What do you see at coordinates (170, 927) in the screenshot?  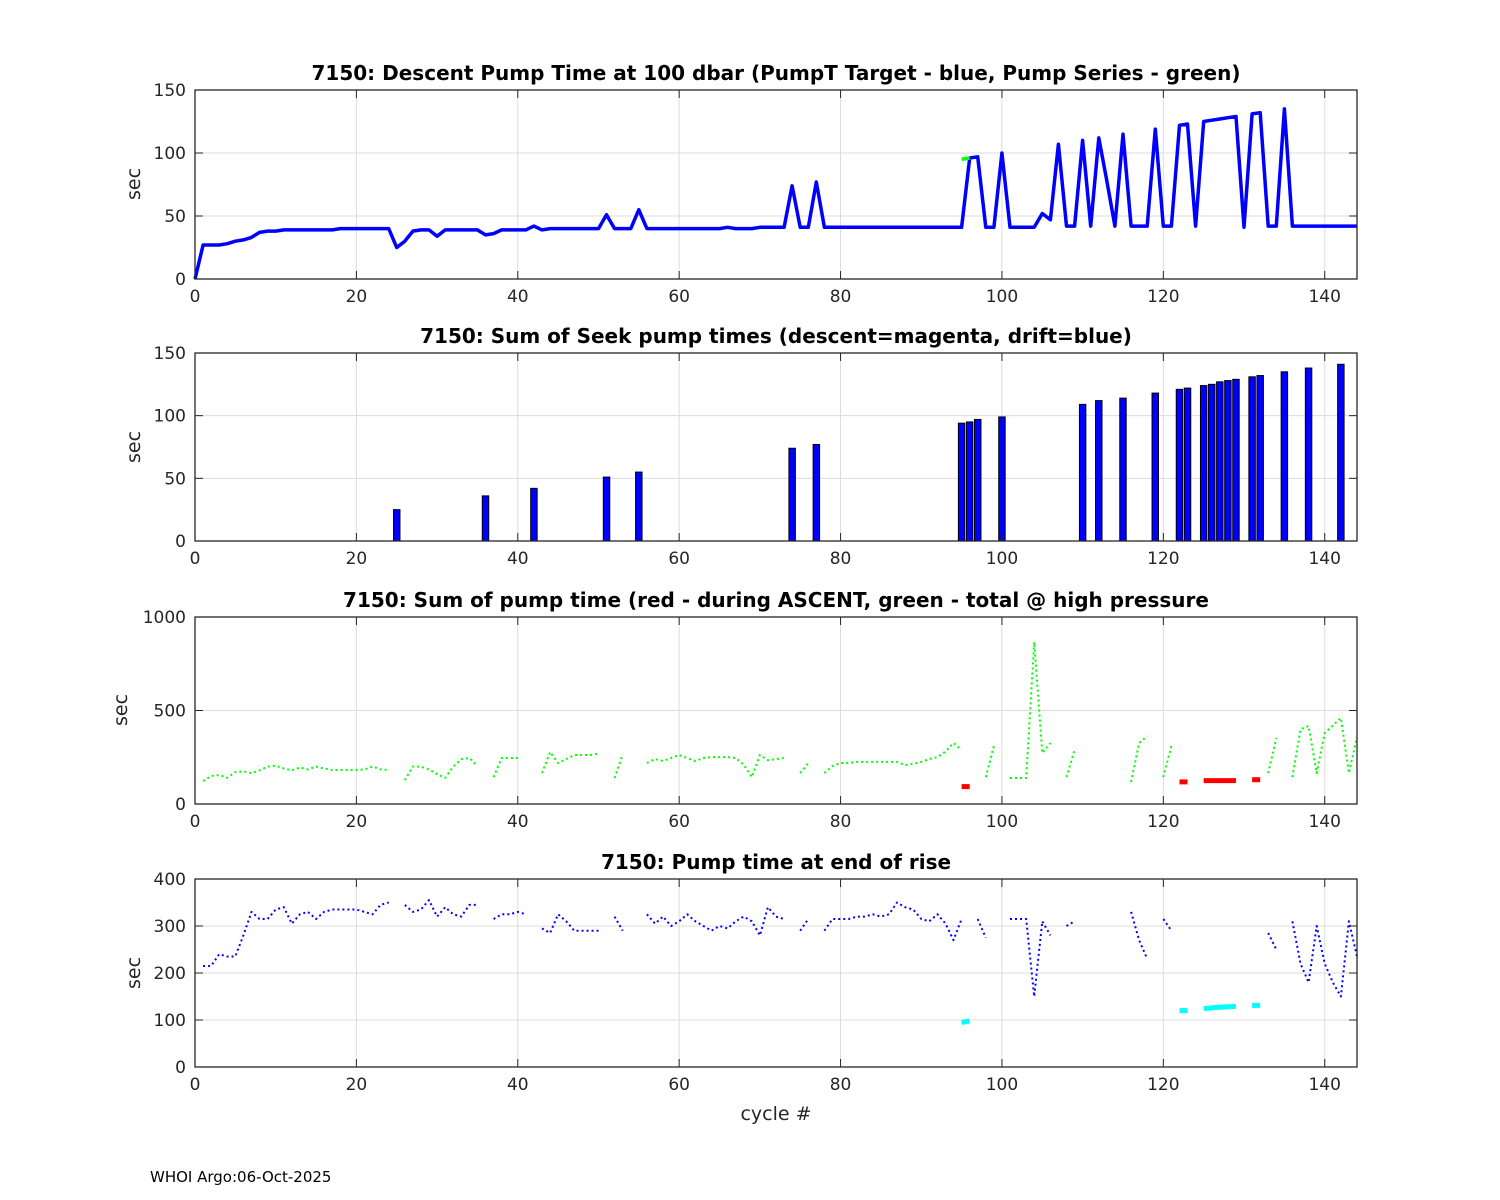 I see `y-tick-label: 300` at bounding box center [170, 927].